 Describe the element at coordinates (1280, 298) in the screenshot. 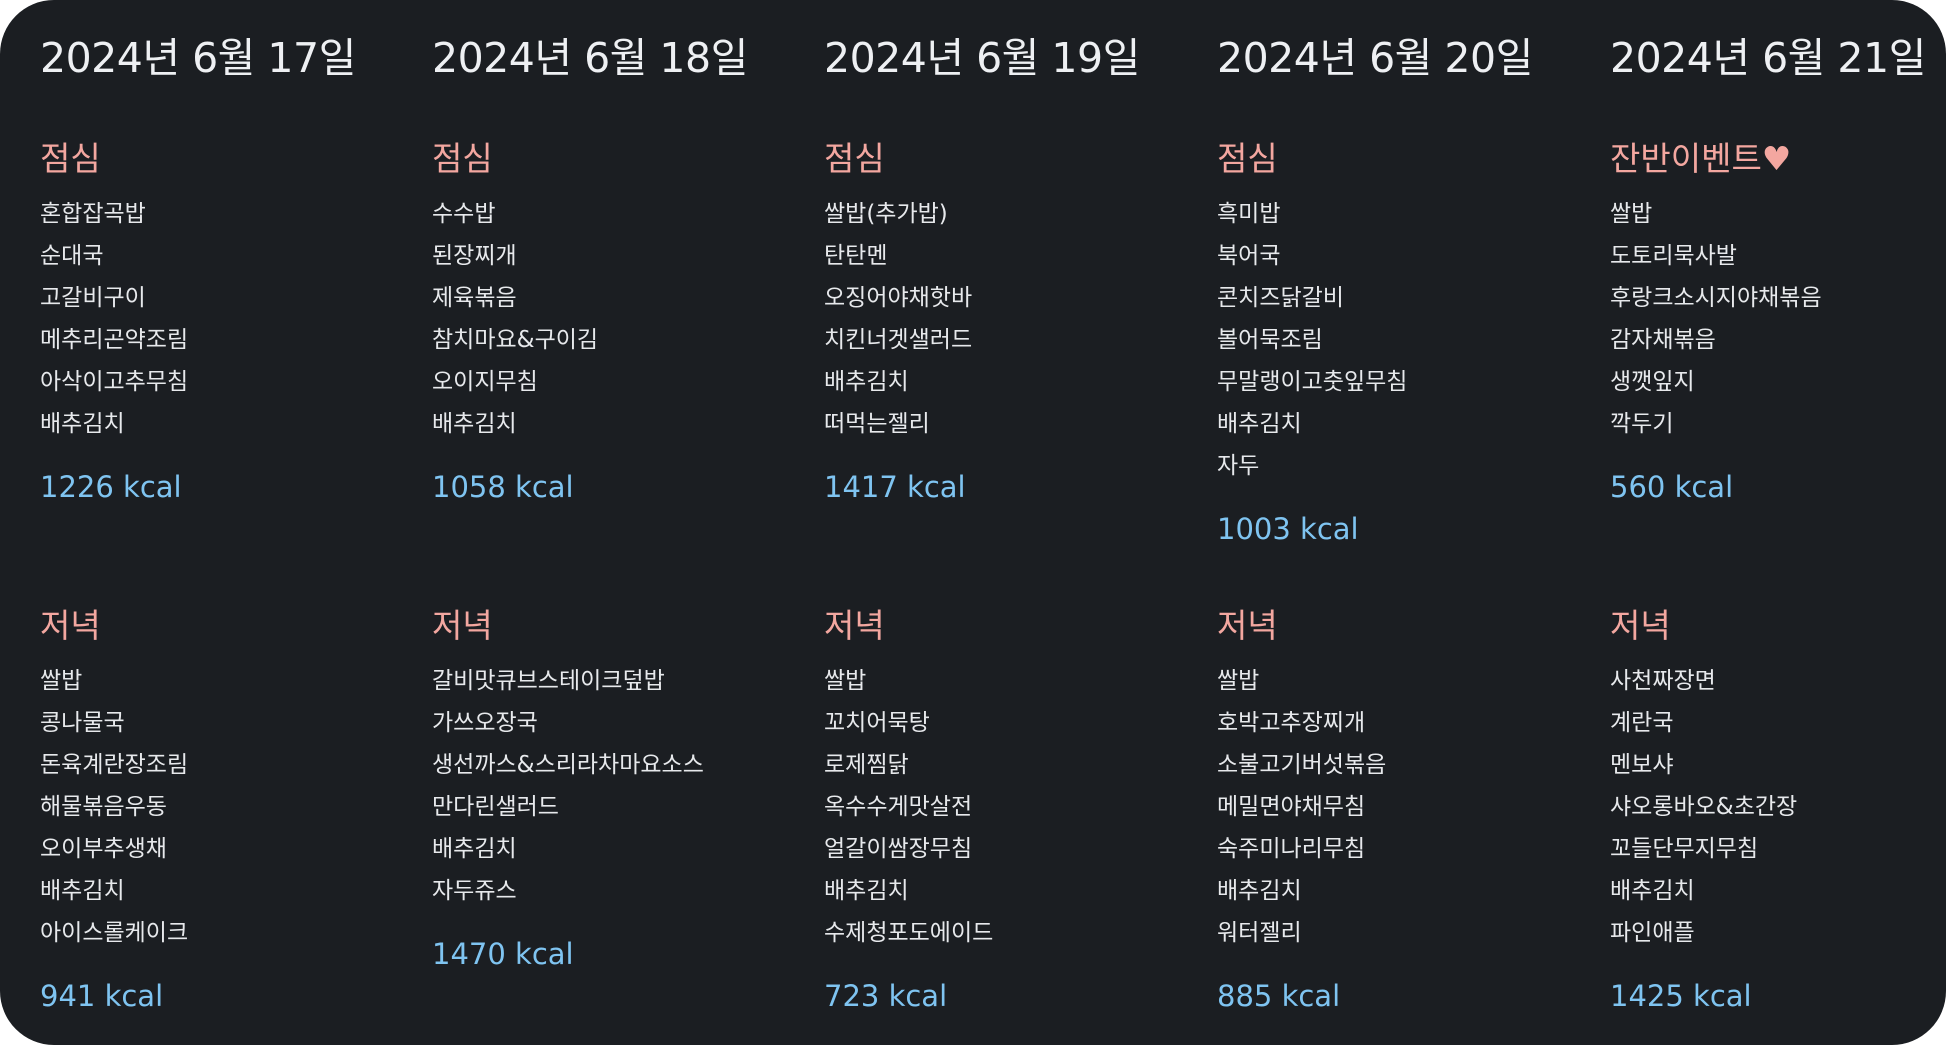

I see `menu-item: 콘치즈닭갈비` at that location.